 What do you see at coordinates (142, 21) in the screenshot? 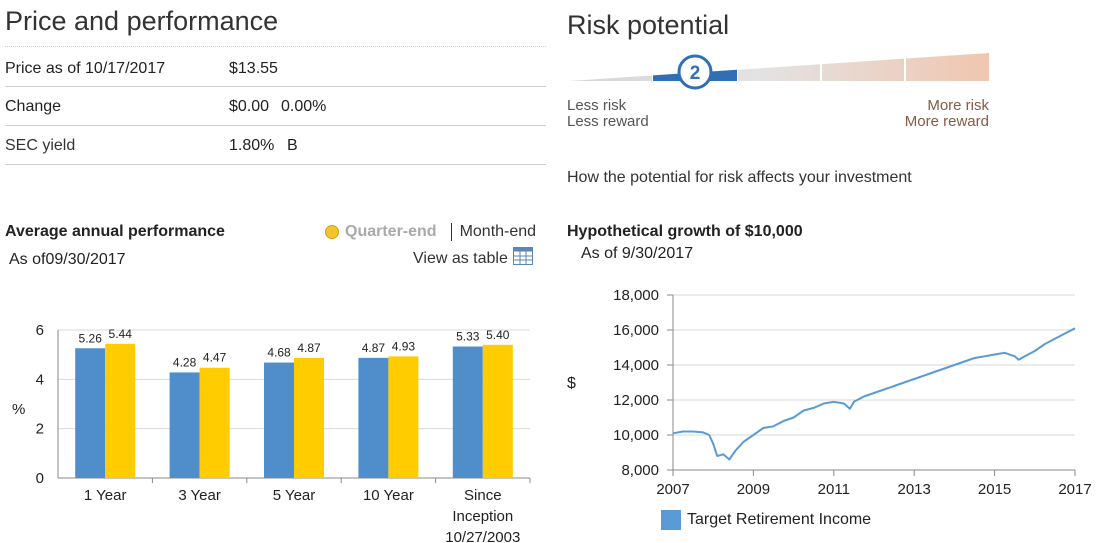
I see `price-section-title: Price and performance` at bounding box center [142, 21].